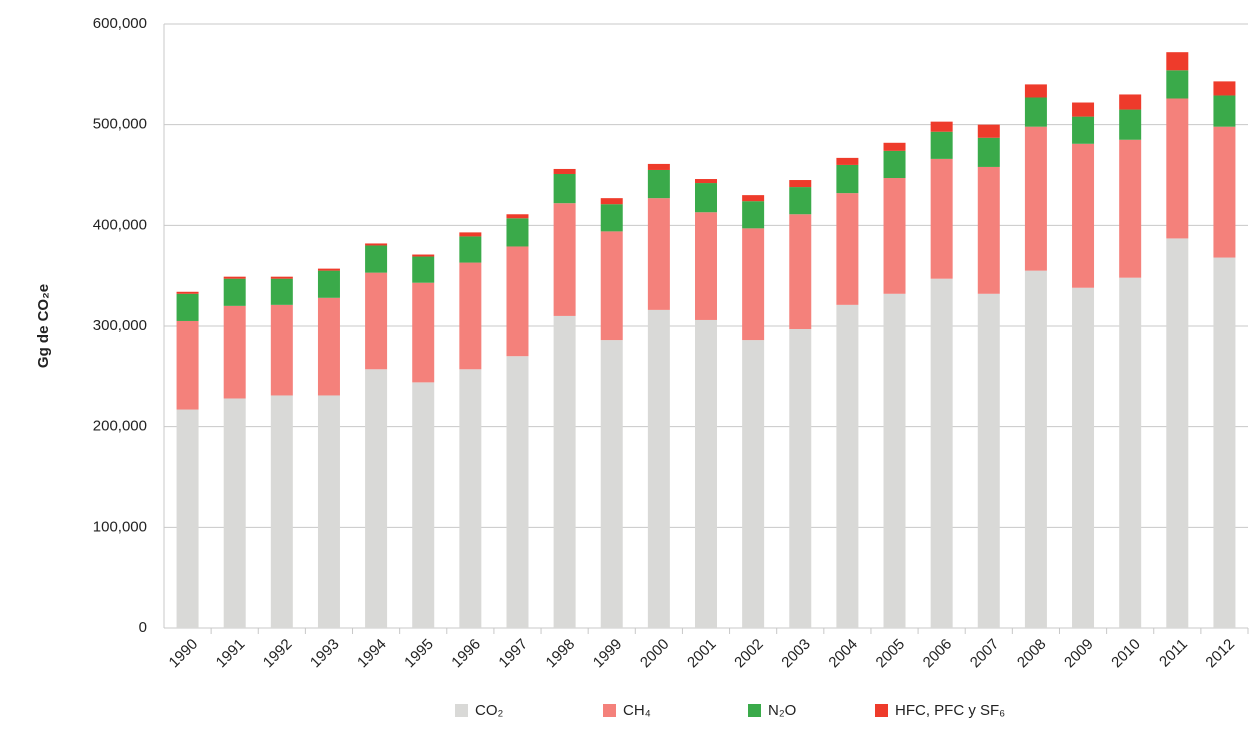 The image size is (1250, 744). What do you see at coordinates (278, 654) in the screenshot?
I see `x-tick-label: 1992` at bounding box center [278, 654].